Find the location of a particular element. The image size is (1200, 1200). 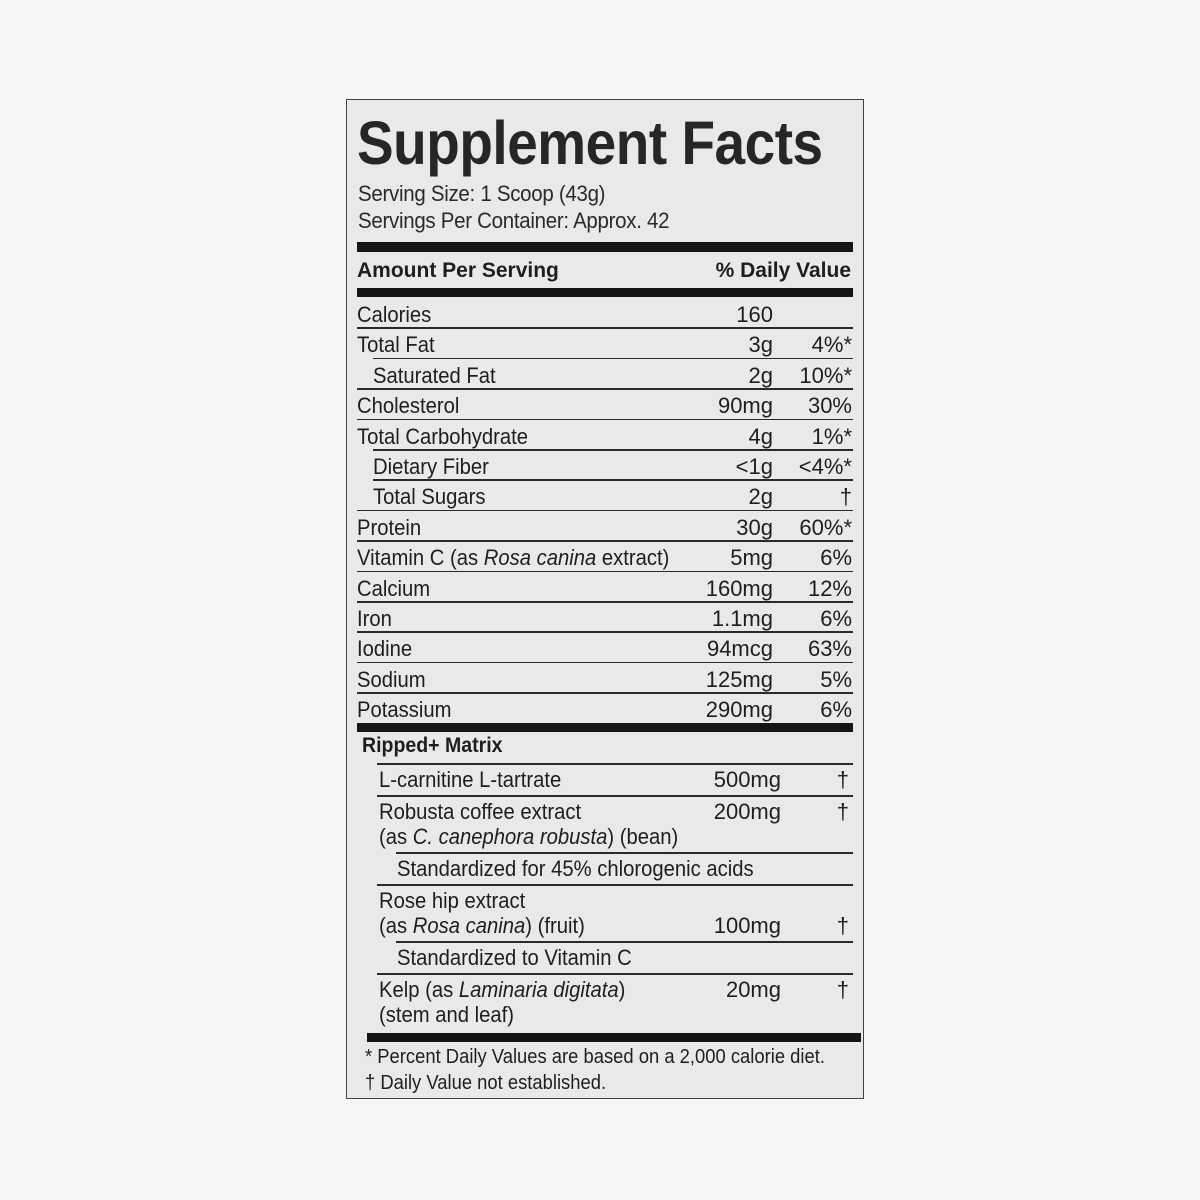

nutrient-daily-value: 1%* is located at coordinates (831, 436).